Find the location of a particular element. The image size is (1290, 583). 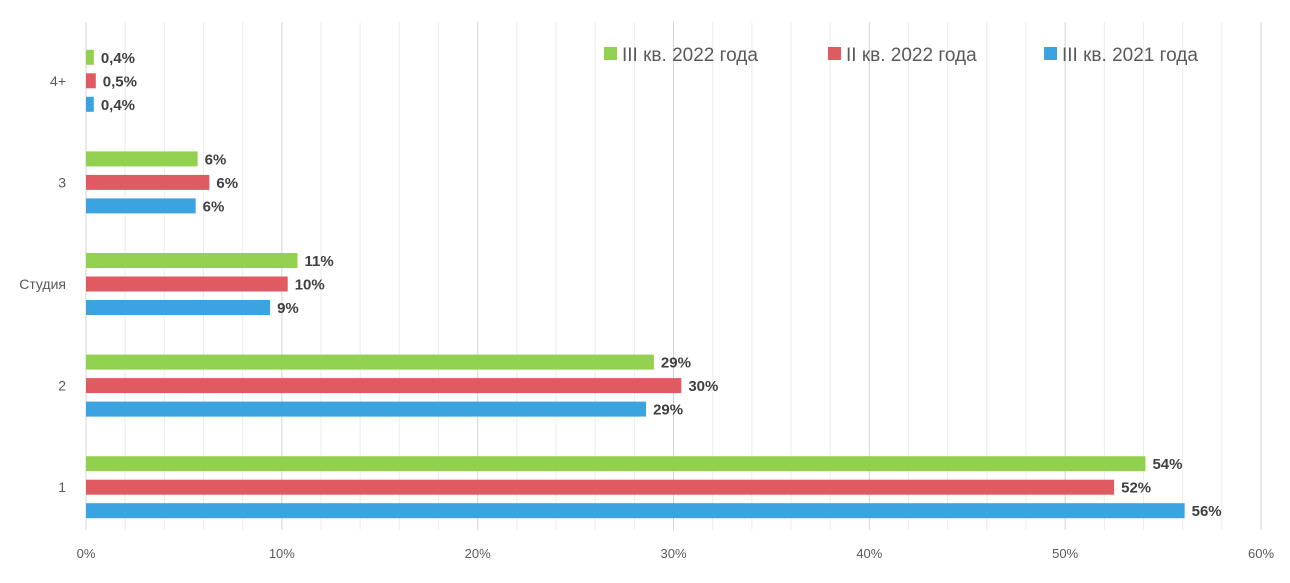

x-tick-label: 50% is located at coordinates (1065, 553).